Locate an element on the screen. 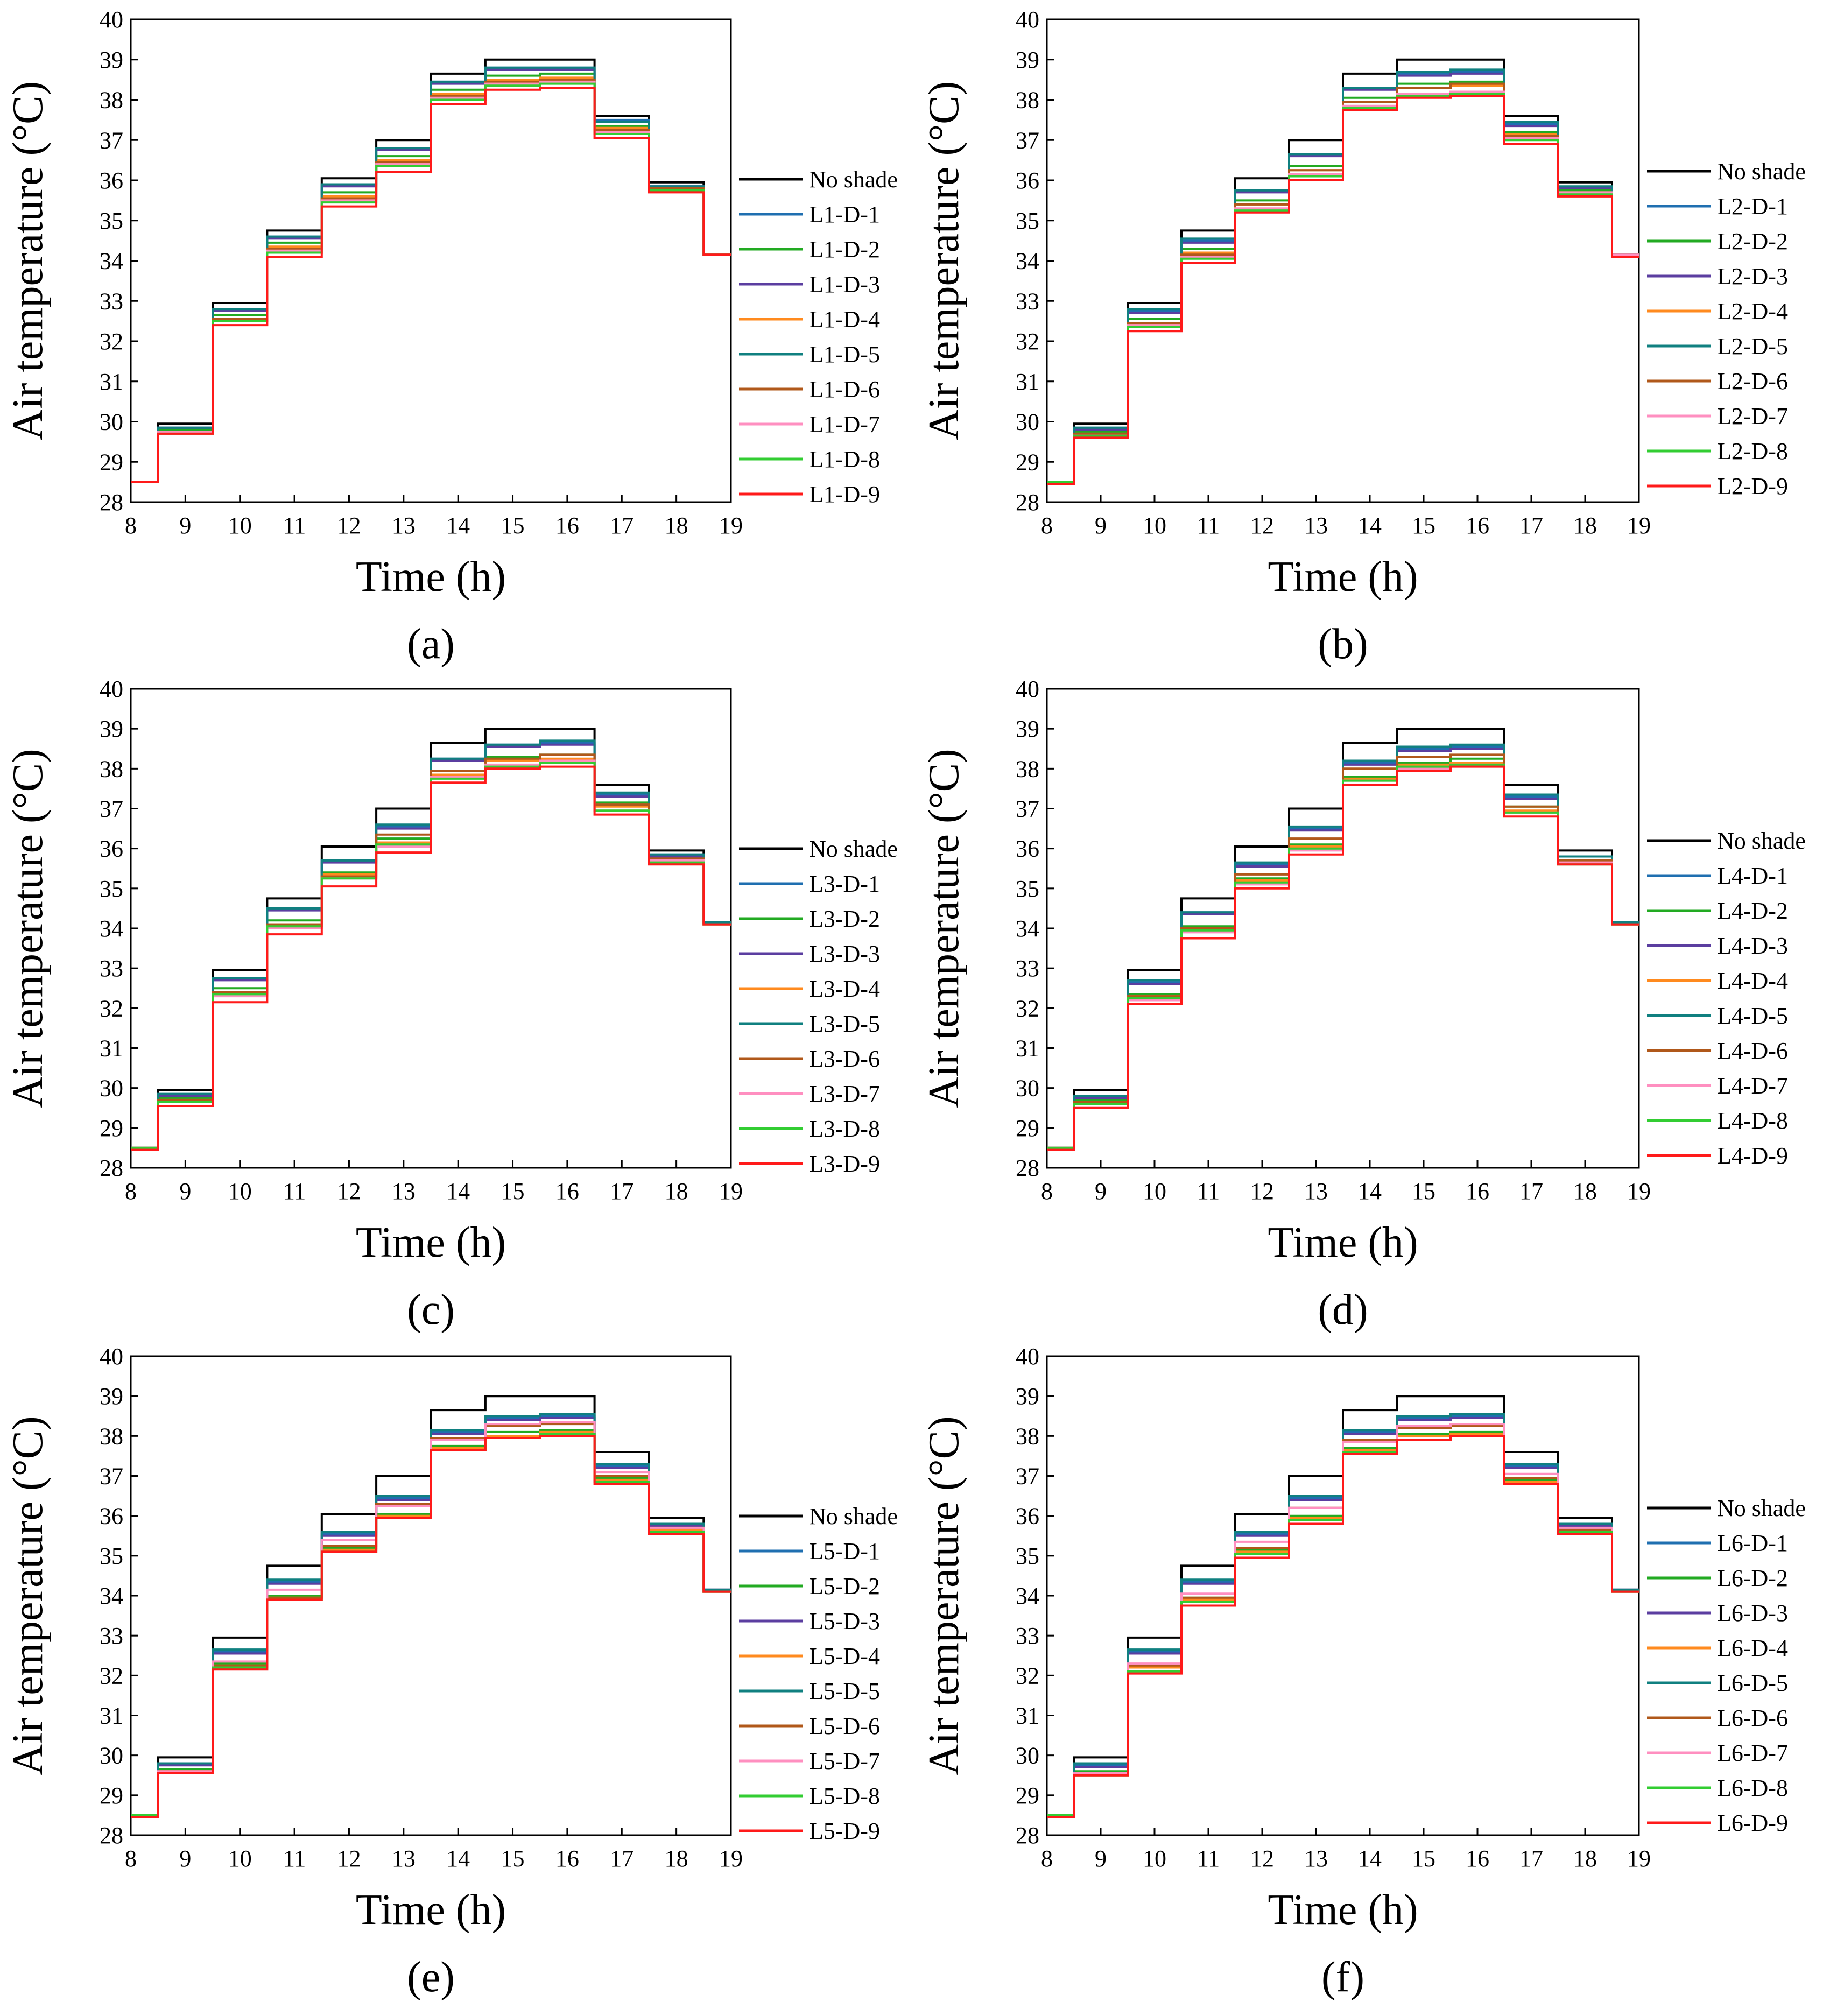  legend-label: L3-D-2 is located at coordinates (845, 919).